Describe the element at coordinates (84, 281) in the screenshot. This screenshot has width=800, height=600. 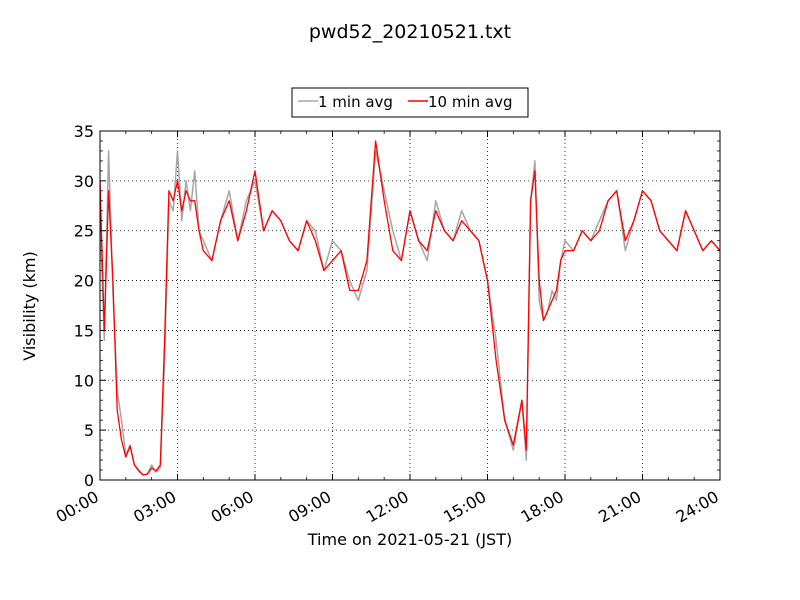
I see `y-tick-label: 20` at that location.